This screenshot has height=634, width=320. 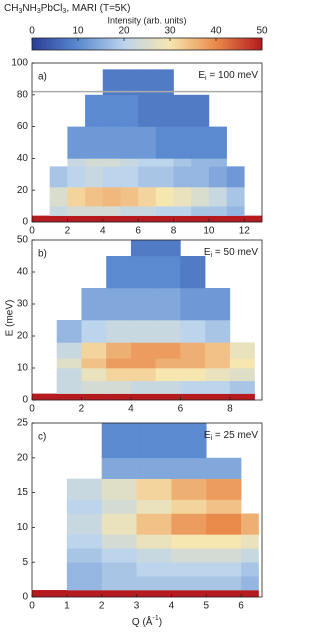 What do you see at coordinates (19, 63) in the screenshot?
I see `y-tick-label: 100` at bounding box center [19, 63].